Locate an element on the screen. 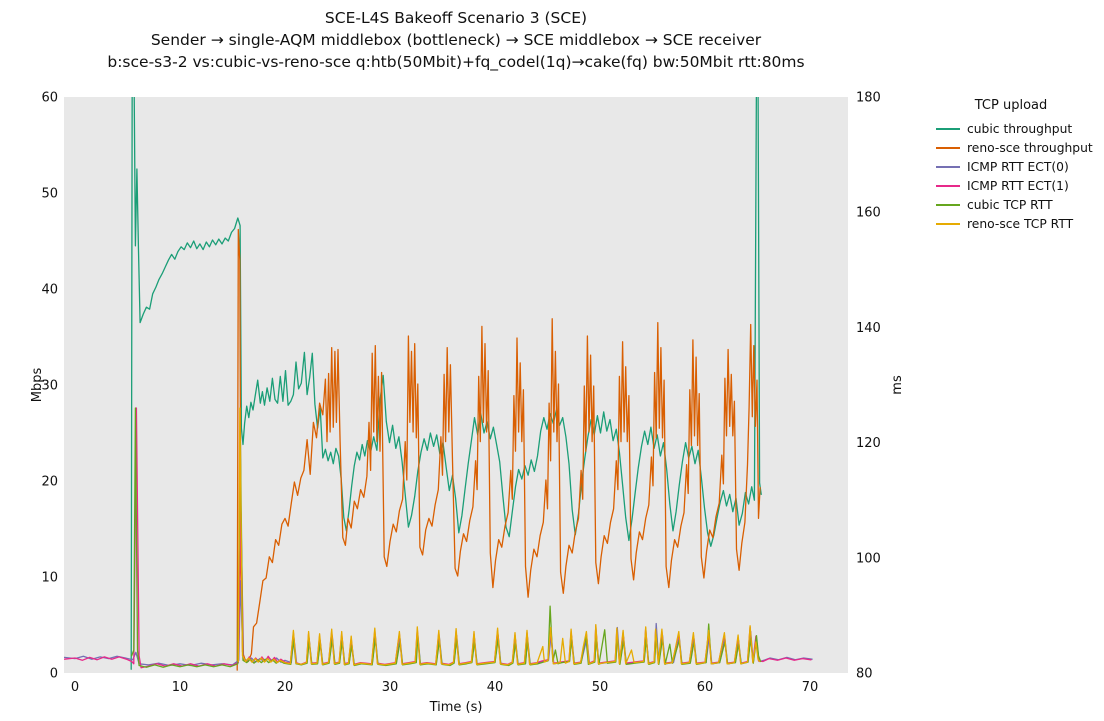 This screenshot has width=1104, height=721. legend-label: ICMP RTT ECT(0) is located at coordinates (1018, 166).